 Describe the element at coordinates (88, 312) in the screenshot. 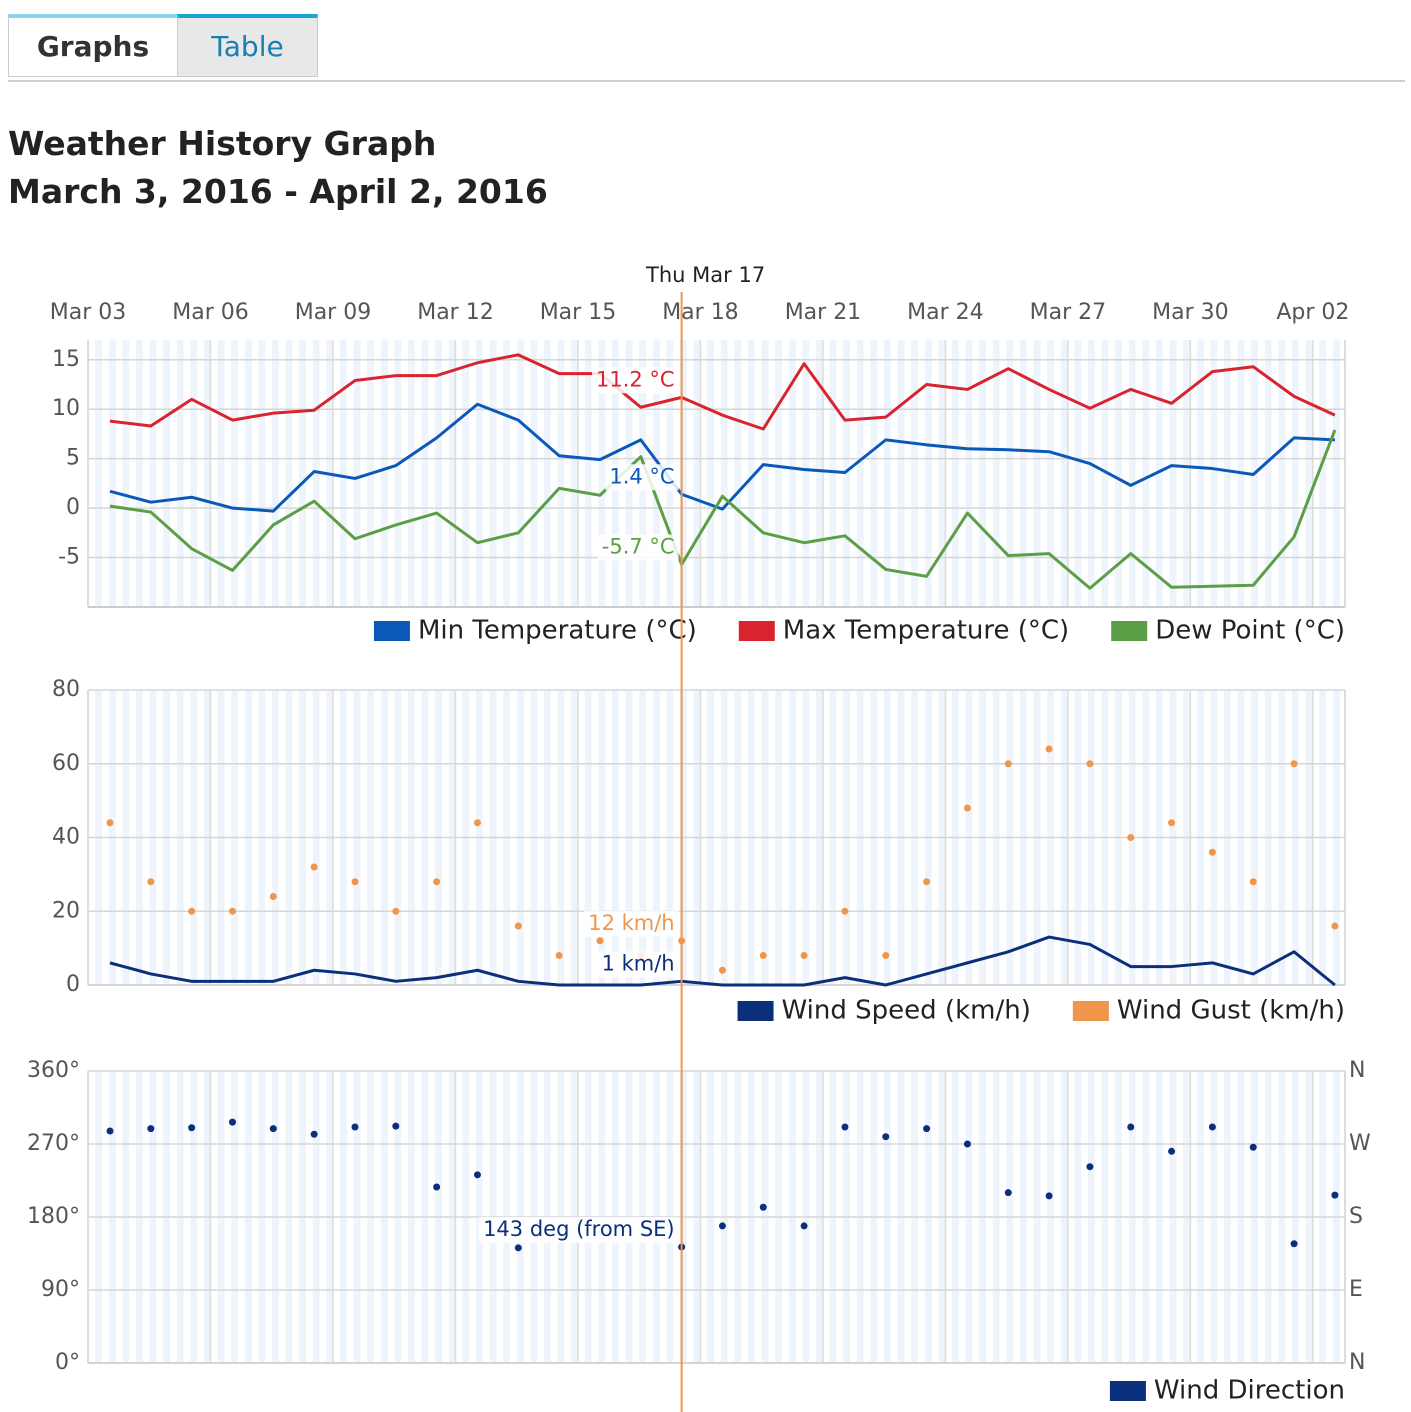

I see `x-tick-label: Mar 03` at that location.